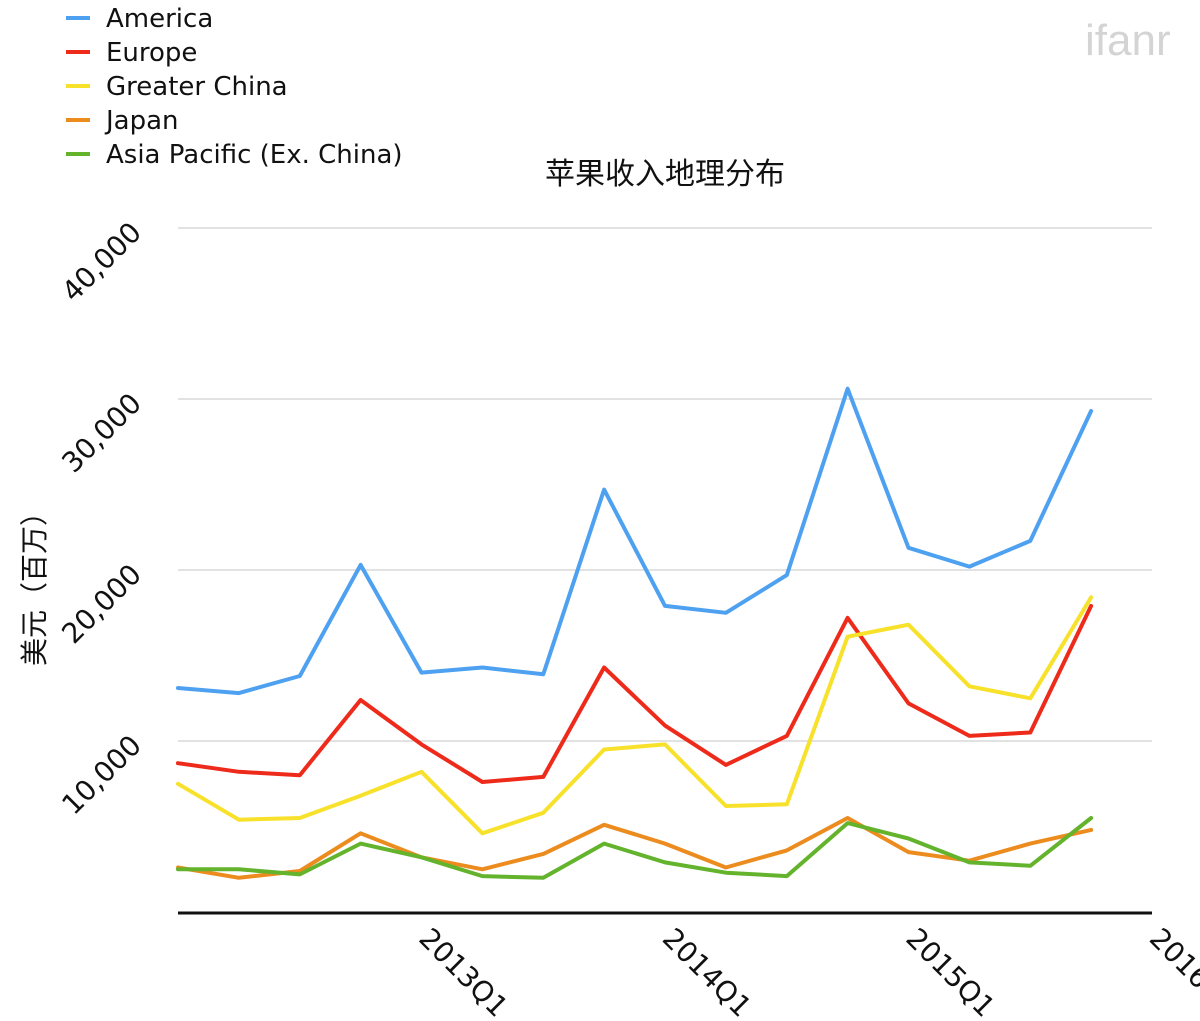  I want to click on y-tick-label-20000: 20,000, so click(101, 604).